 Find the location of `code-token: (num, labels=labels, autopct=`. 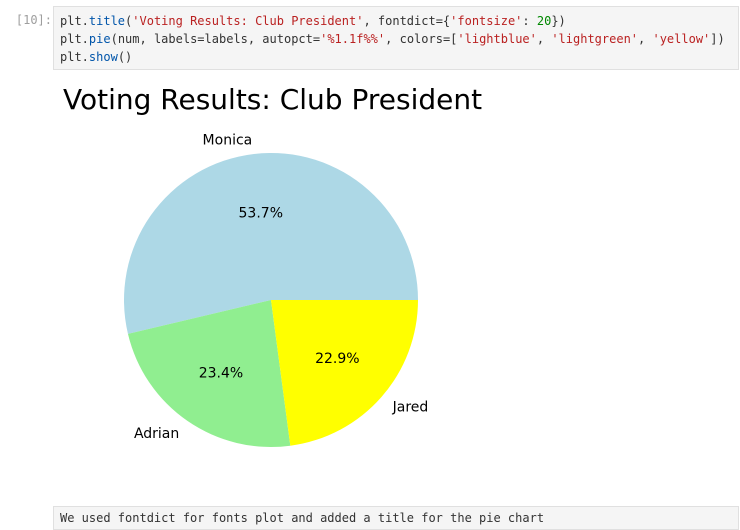

code-token: (num, labels=labels, autopct= is located at coordinates (215, 39).